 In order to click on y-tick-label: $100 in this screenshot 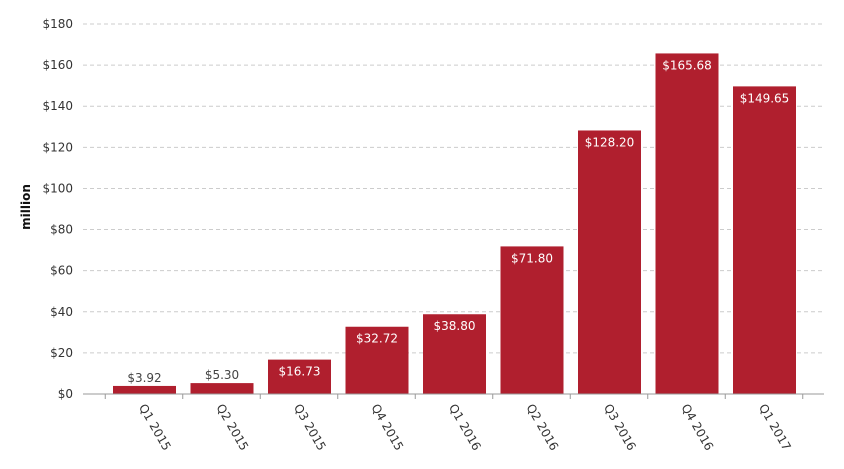, I will do `click(57, 188)`.